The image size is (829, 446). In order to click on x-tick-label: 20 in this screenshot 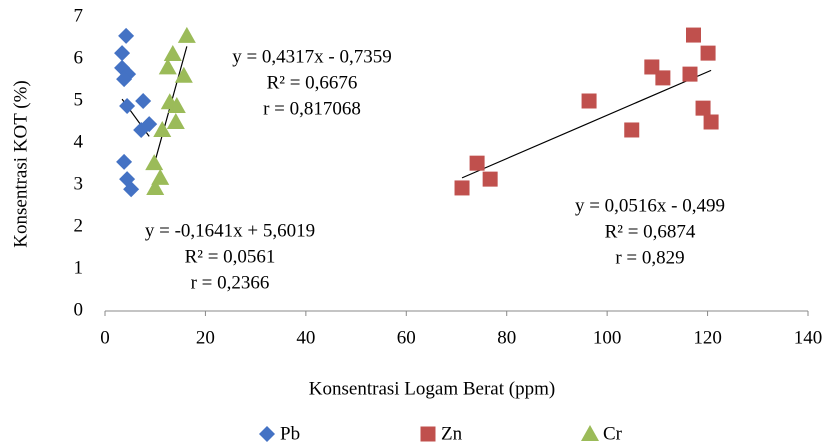, I will do `click(205, 337)`.